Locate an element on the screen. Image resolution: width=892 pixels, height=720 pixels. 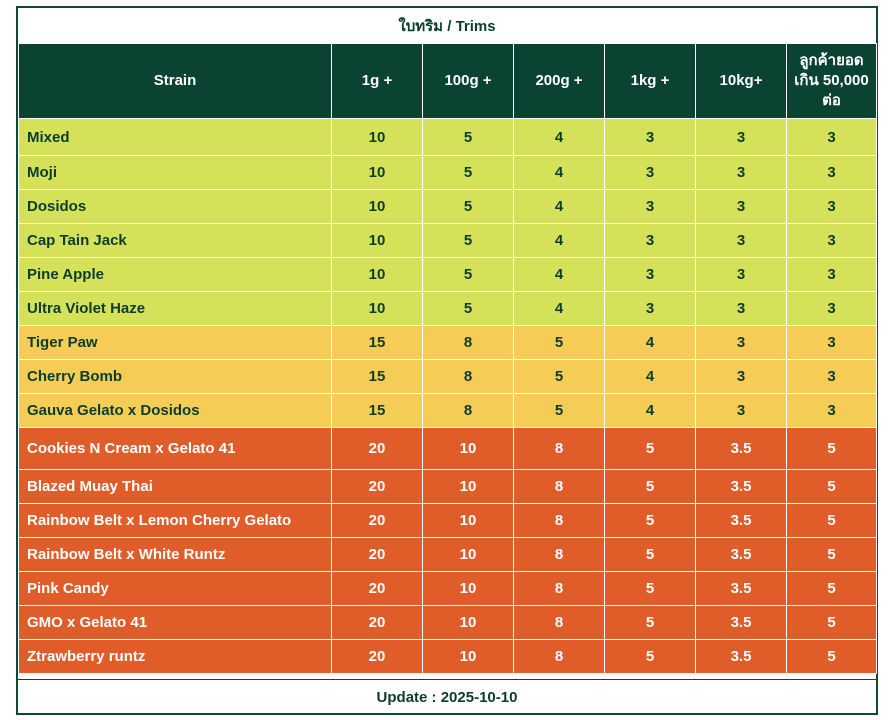
strain-name: Ztrawberry runtz is located at coordinates (175, 656).